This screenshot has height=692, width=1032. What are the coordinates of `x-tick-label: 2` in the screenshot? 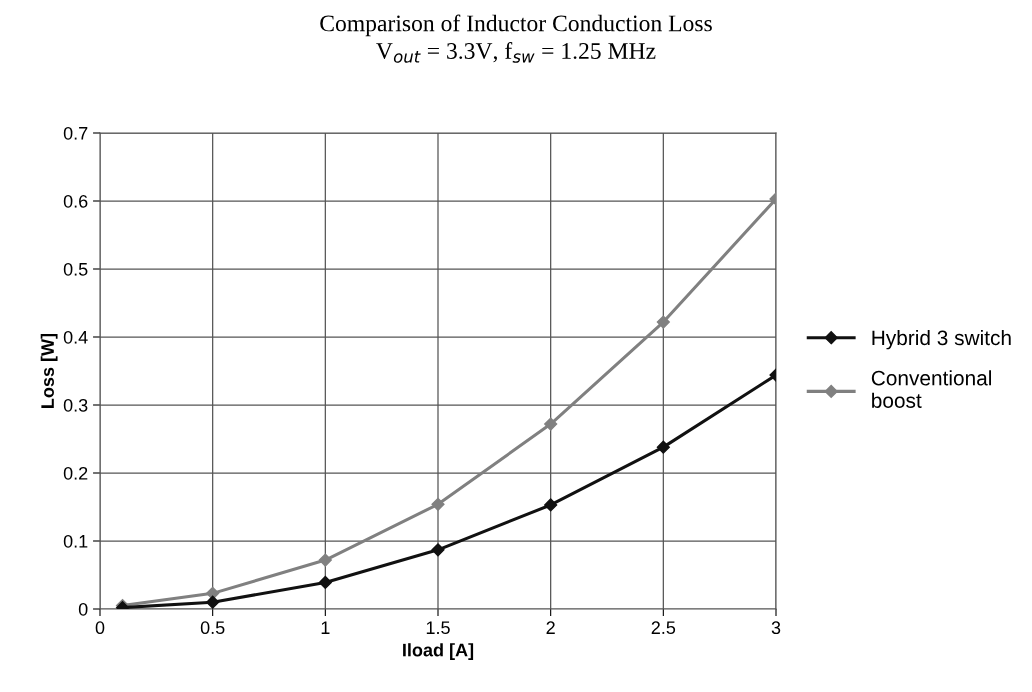 It's located at (550, 627).